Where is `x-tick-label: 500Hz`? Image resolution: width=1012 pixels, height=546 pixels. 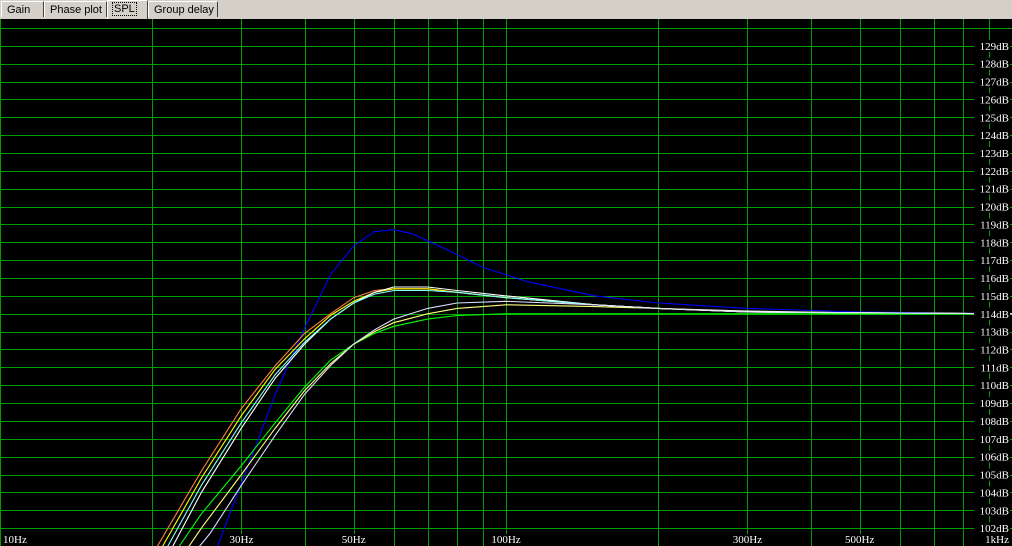
x-tick-label: 500Hz is located at coordinates (859, 540).